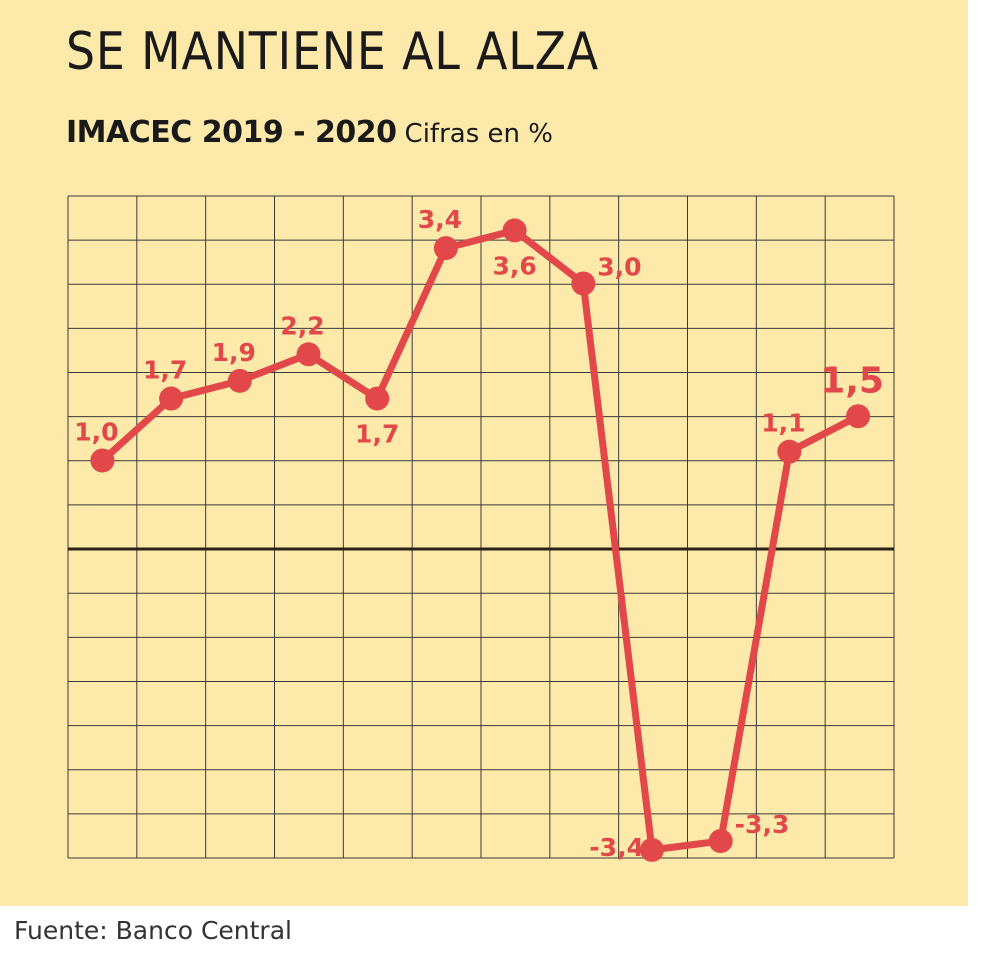 The image size is (993, 955). I want to click on data-label: 1,5, so click(852, 380).